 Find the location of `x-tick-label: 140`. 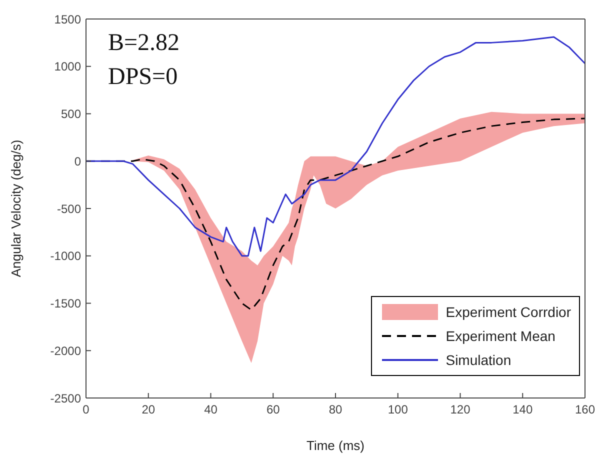

x-tick-label: 140 is located at coordinates (522, 409).